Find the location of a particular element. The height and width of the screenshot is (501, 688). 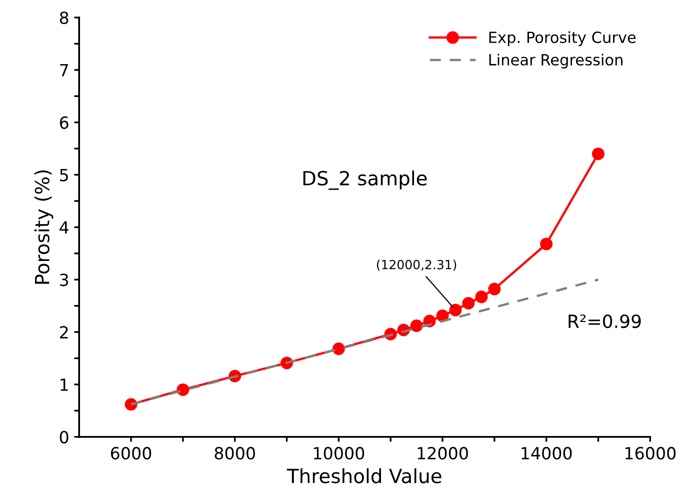

y-tick-label: 3 is located at coordinates (64, 280).